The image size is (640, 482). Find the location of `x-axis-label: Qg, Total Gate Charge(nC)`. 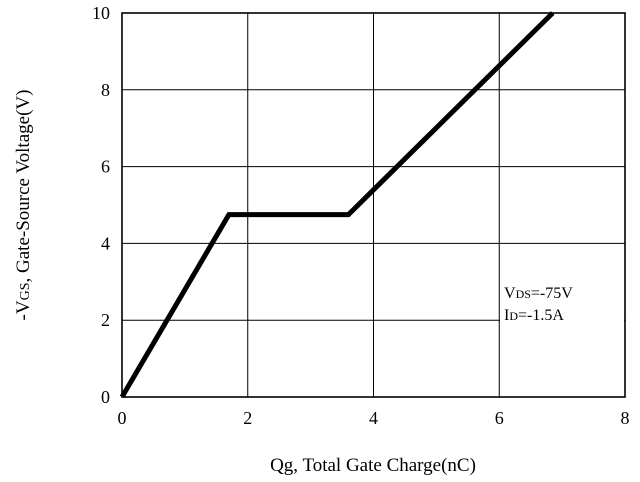

x-axis-label: Qg, Total Gate Charge(nC) is located at coordinates (373, 465).